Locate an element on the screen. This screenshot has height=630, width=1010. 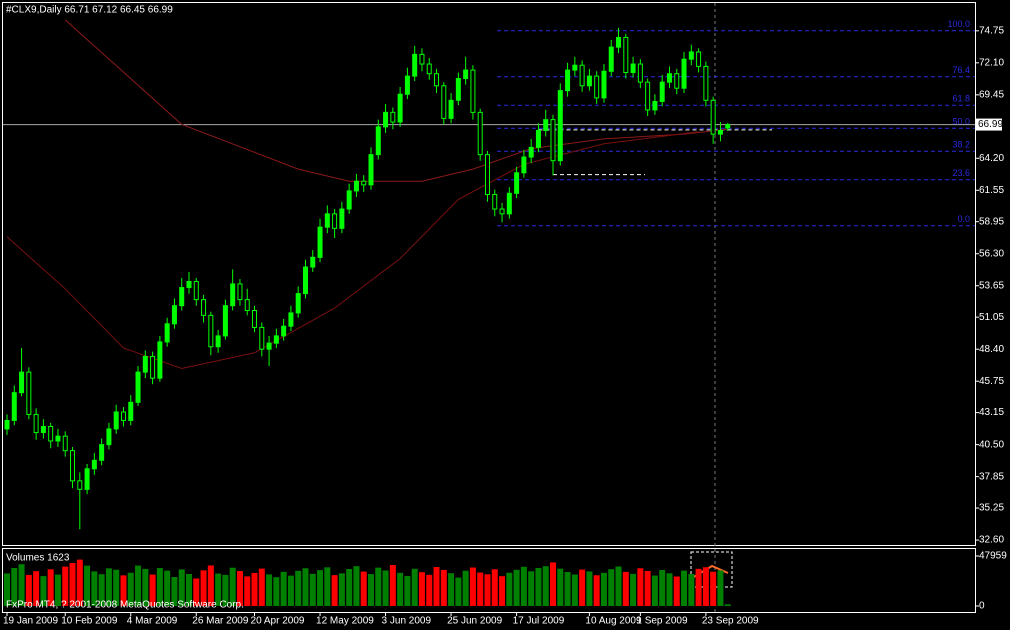
y-tick-label: 35.25 is located at coordinates (991, 508).